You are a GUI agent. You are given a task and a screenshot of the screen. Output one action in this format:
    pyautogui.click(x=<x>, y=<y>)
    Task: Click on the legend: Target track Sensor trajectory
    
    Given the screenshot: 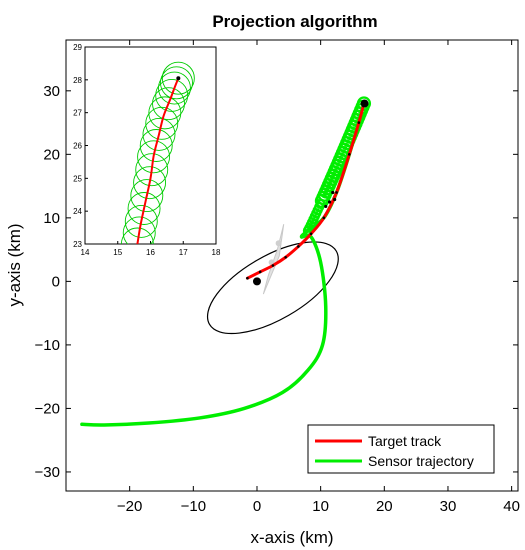 What is the action you would take?
    pyautogui.click(x=401, y=449)
    